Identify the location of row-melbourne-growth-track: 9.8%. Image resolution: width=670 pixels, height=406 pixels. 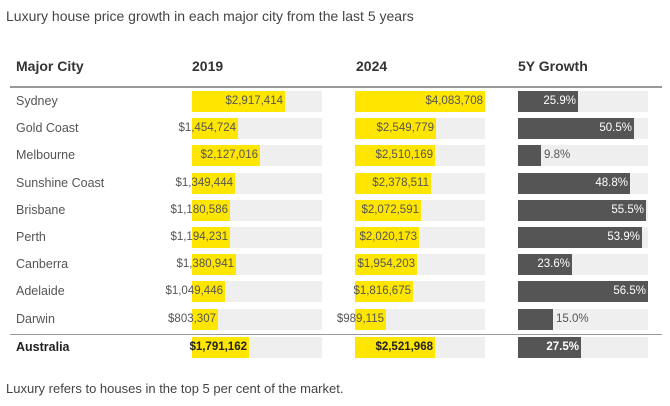
(583, 156).